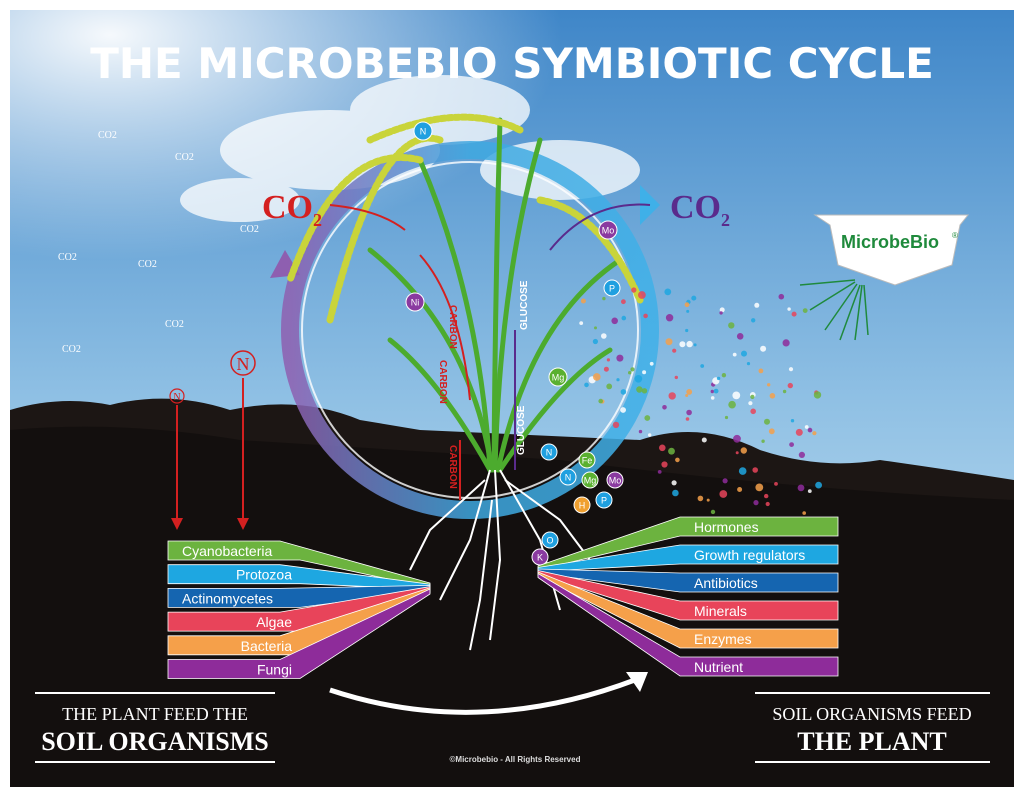 Image resolution: width=1024 pixels, height=797 pixels. What do you see at coordinates (549, 452) in the screenshot?
I see `nutrient-bubble: N` at bounding box center [549, 452].